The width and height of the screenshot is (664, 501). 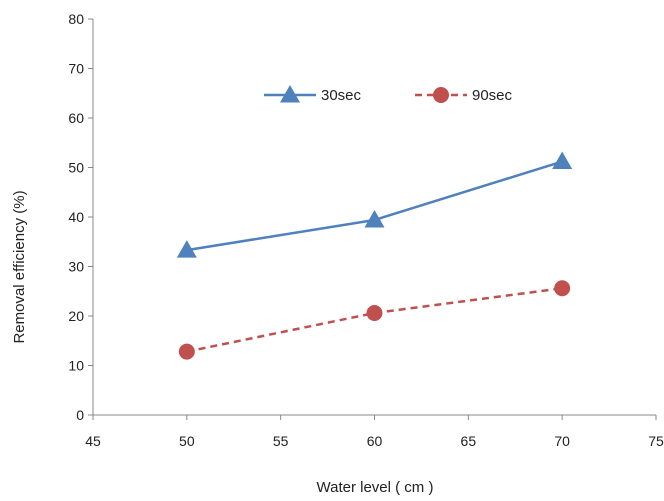 I want to click on legend-label: 90sec, so click(x=492, y=95).